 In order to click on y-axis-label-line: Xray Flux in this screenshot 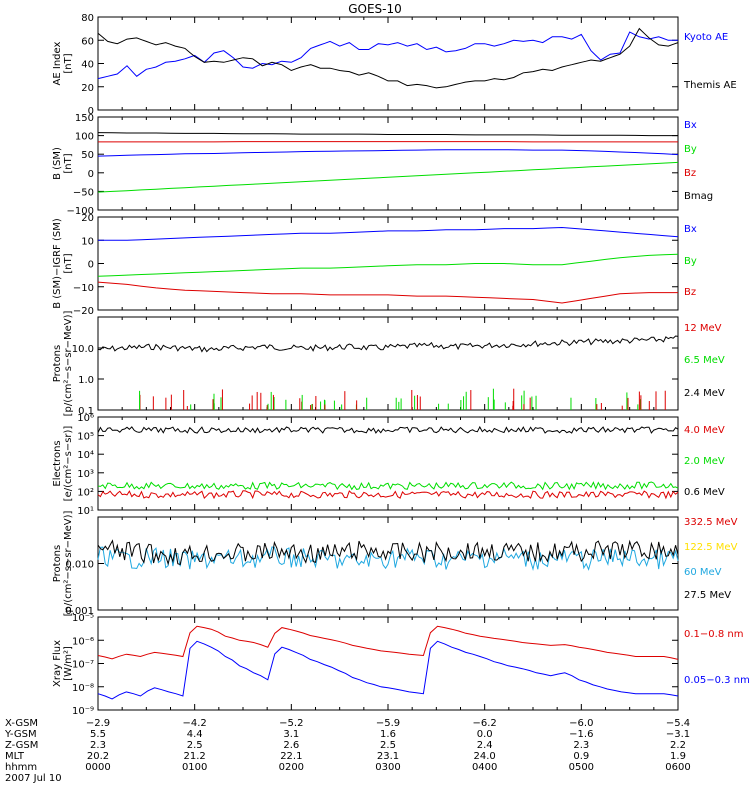, I will do `click(57, 663)`.